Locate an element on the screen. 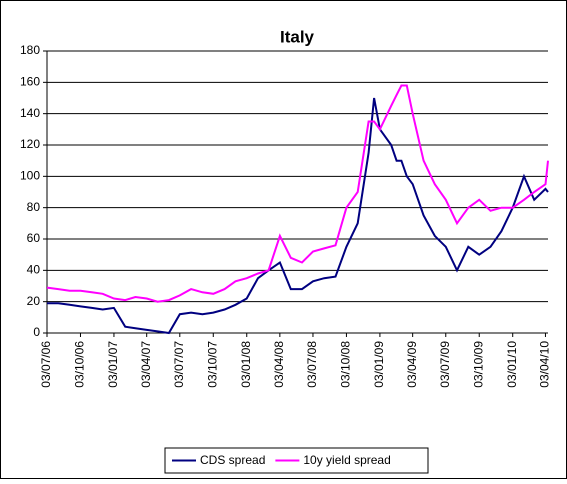  x-tick-label: 03/04/10 is located at coordinates (545, 364).